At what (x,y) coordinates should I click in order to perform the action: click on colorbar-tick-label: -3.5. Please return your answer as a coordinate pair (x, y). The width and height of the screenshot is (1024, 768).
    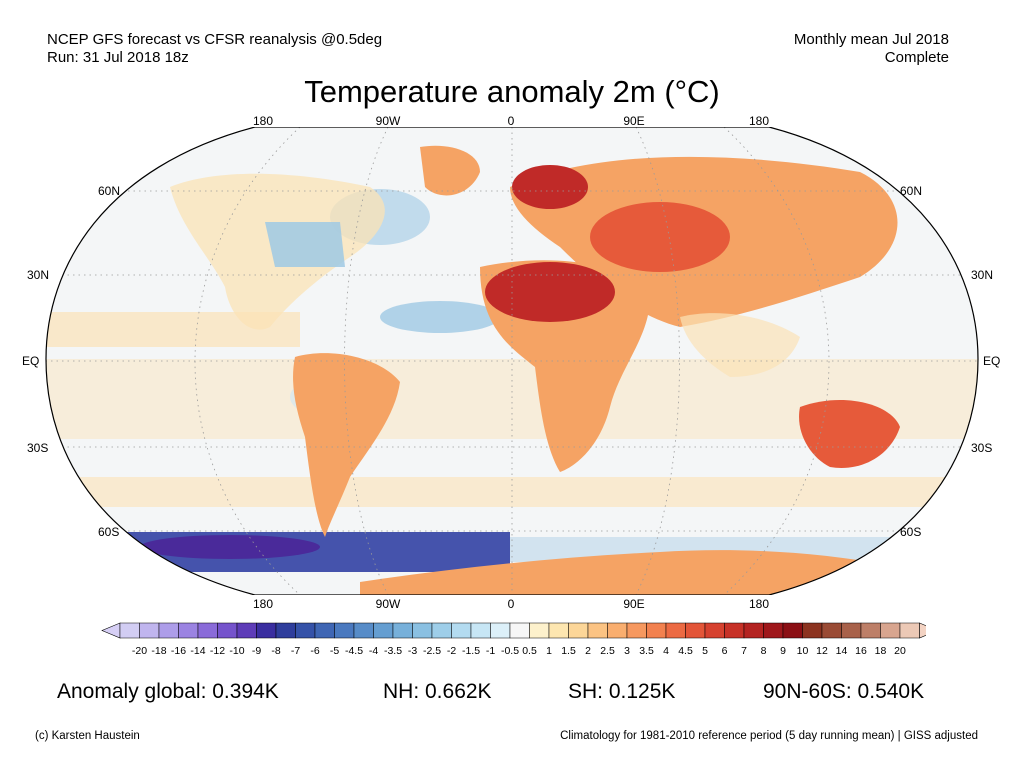
    Looking at the image, I should click on (393, 650).